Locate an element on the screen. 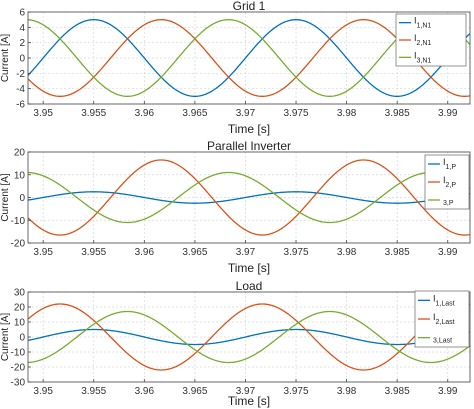 This screenshot has height=409, width=474. legend-subscript: 1,P is located at coordinates (451, 167).